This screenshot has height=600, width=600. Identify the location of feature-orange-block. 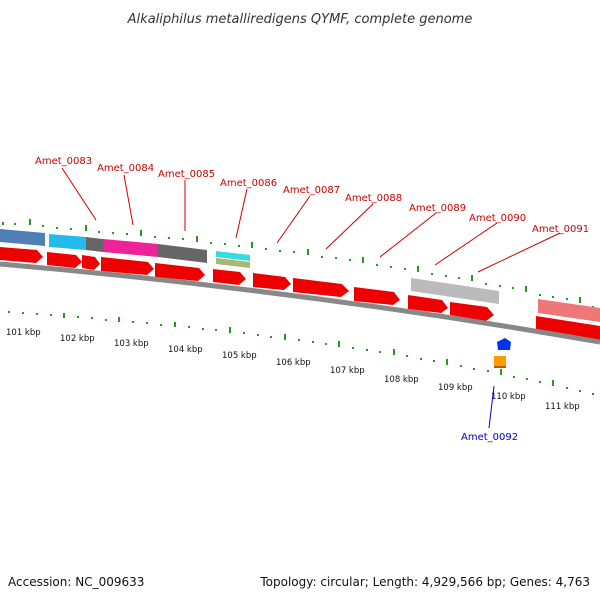
(500, 362).